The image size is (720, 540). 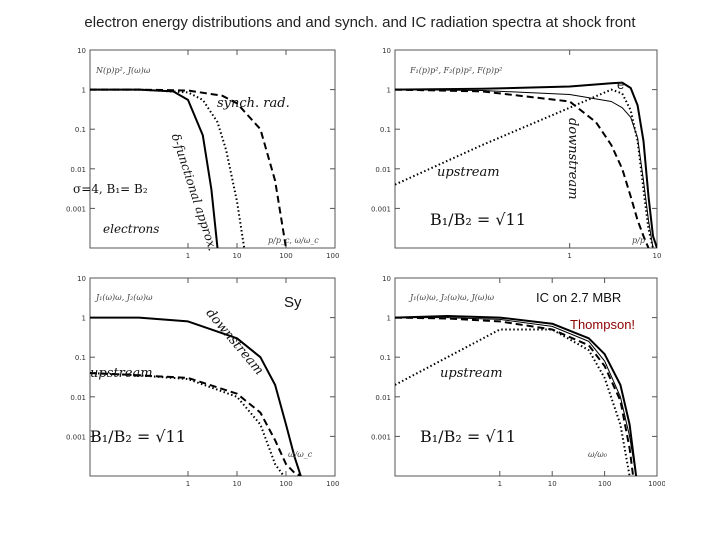 What do you see at coordinates (293, 240) in the screenshot?
I see `tl-xlabel: p/p_c, ω/ω_c` at bounding box center [293, 240].